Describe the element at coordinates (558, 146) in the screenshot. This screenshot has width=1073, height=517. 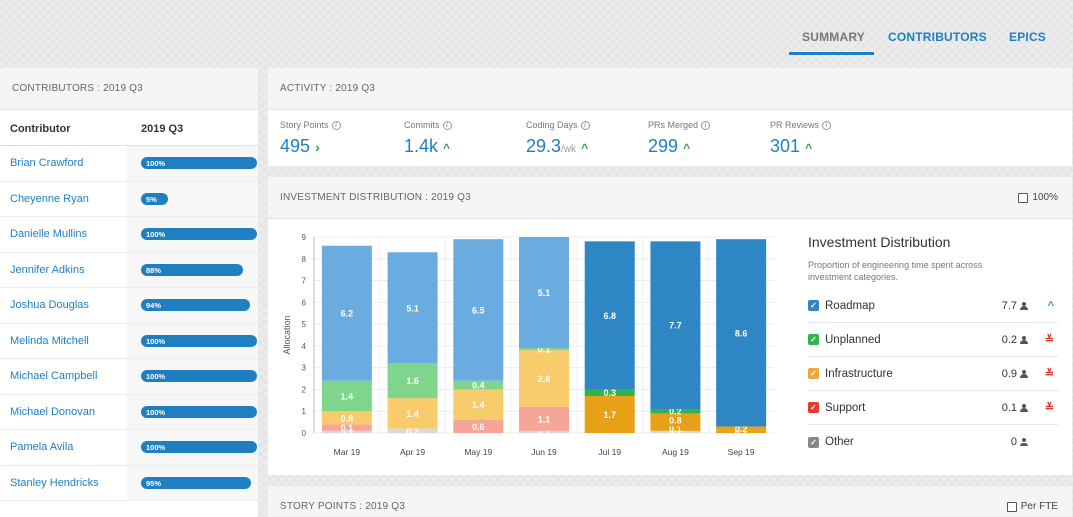
I see `metric-value-row: 29.3/wk ^` at that location.